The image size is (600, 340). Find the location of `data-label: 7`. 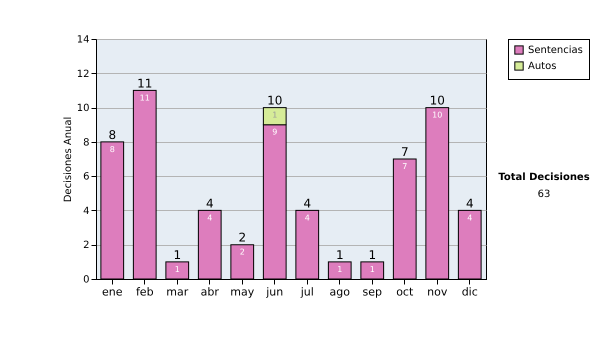

data-label: 7 is located at coordinates (405, 166).